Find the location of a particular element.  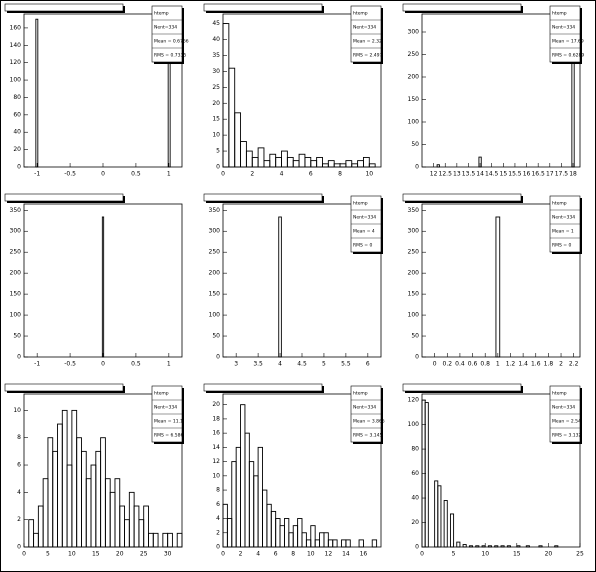

y-tick-label: 8 is located at coordinates (19, 437).